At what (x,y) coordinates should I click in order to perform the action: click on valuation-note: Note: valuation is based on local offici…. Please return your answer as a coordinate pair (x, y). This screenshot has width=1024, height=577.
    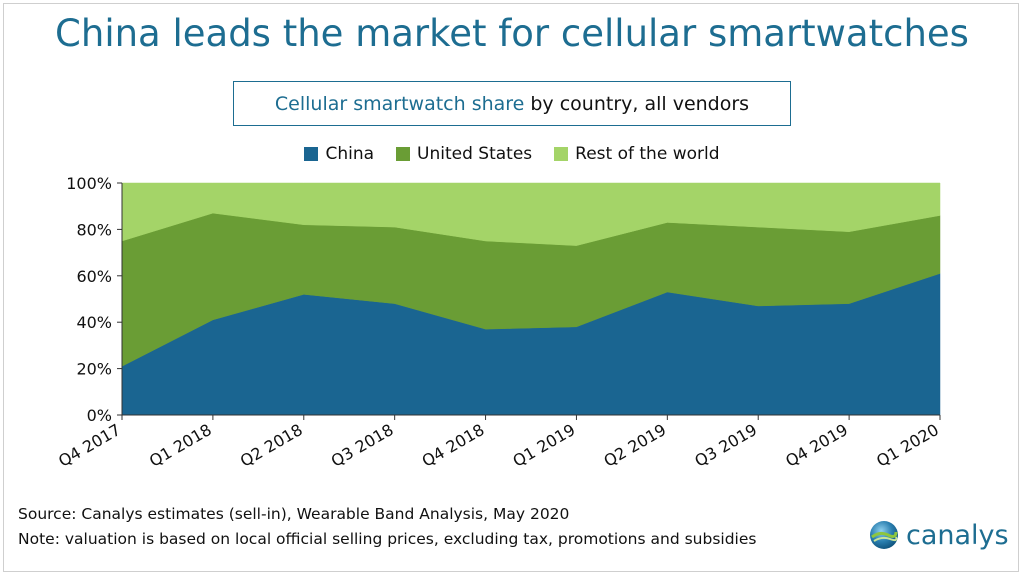
    Looking at the image, I should click on (387, 539).